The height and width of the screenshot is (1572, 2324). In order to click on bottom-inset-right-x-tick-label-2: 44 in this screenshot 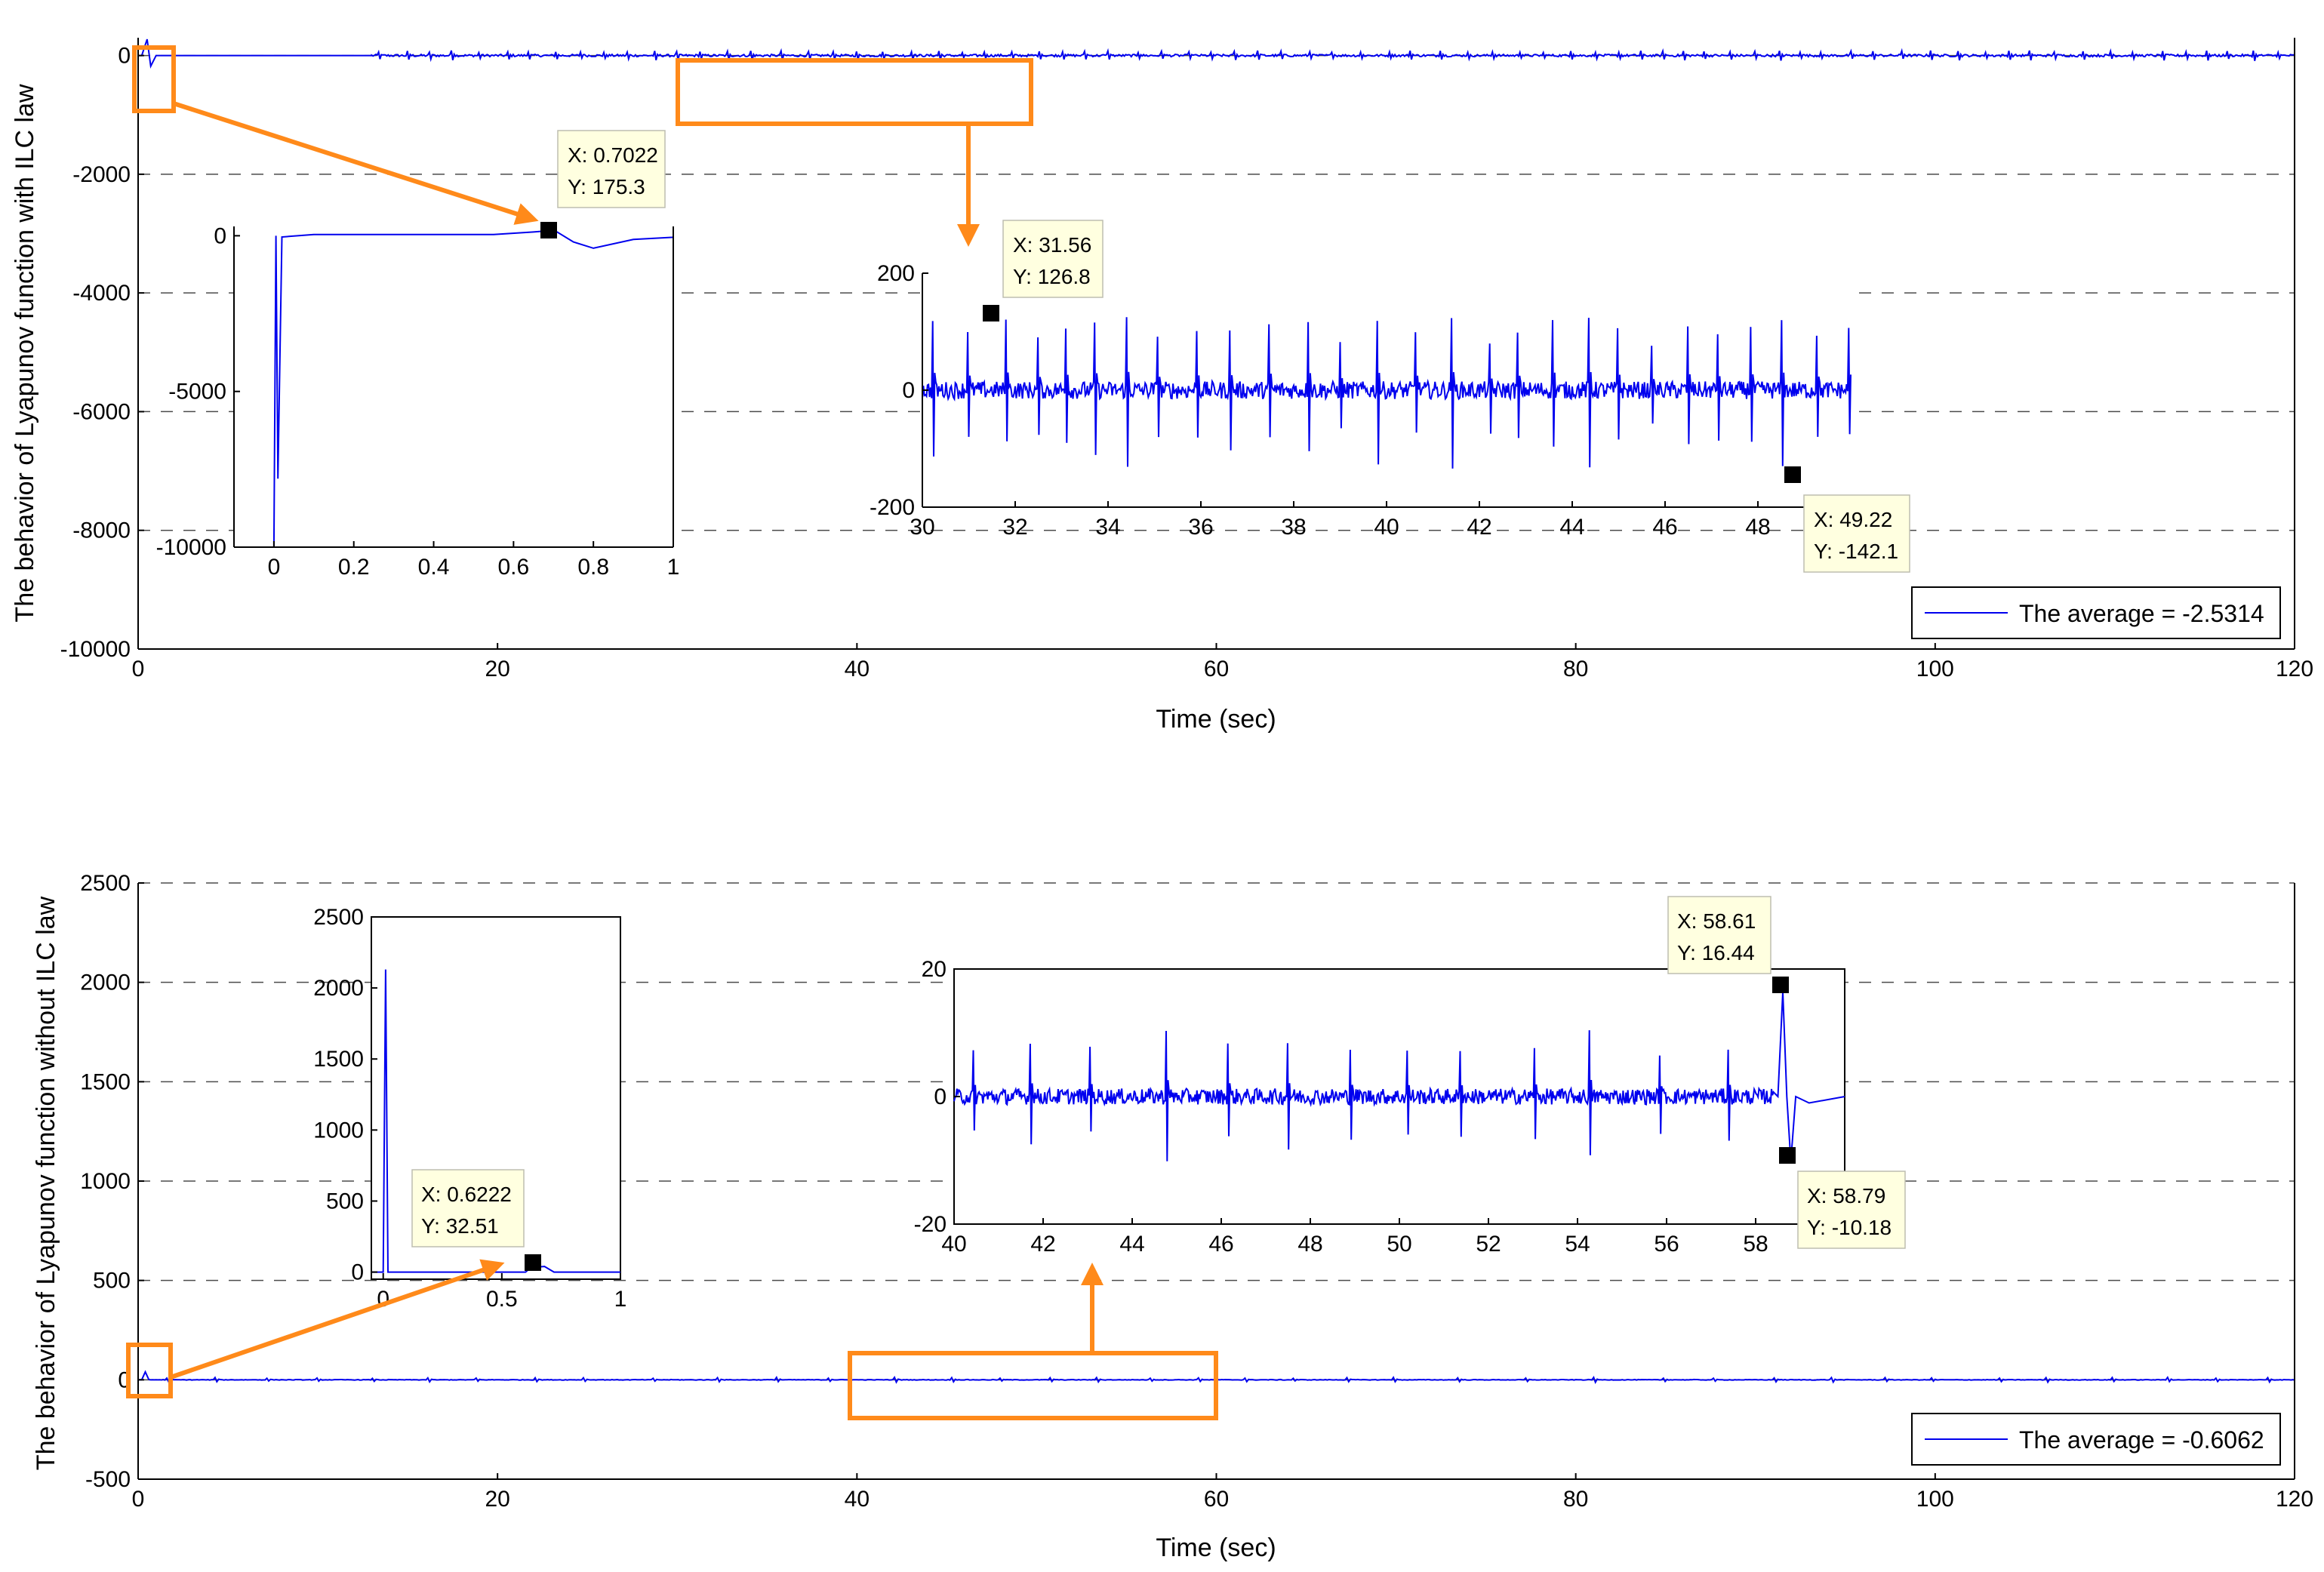, I will do `click(1131, 1244)`.